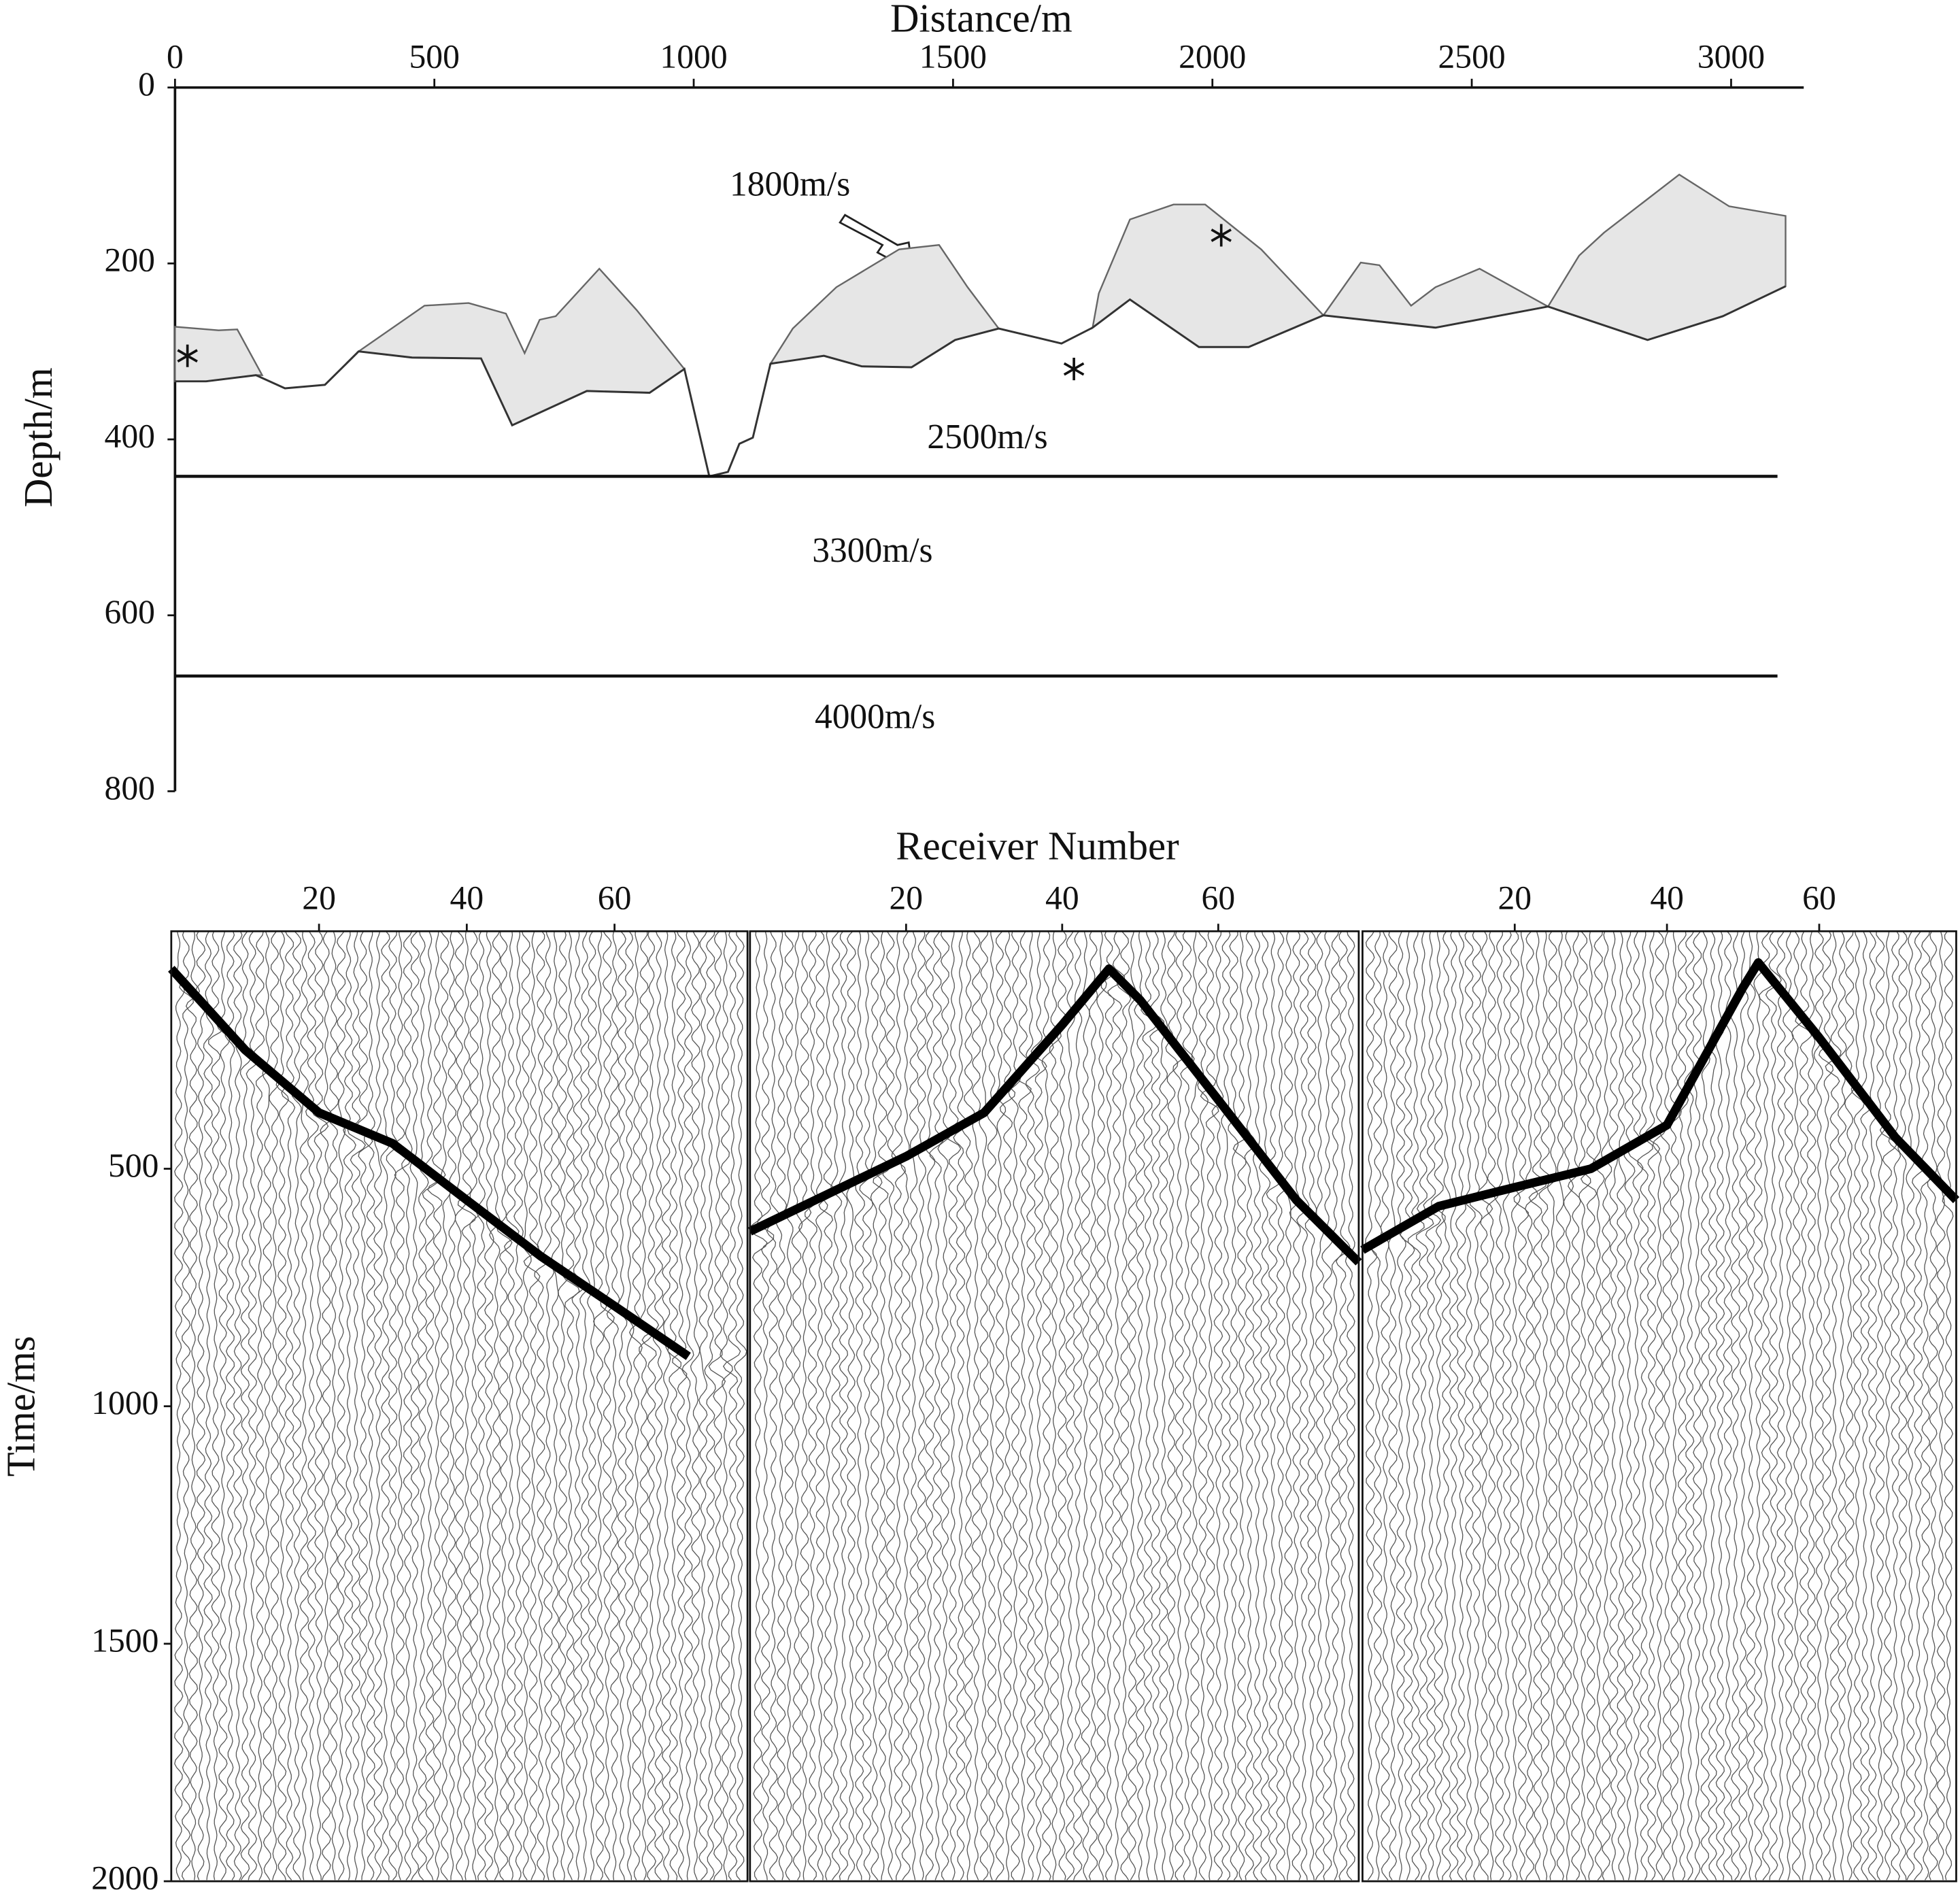 The width and height of the screenshot is (1960, 1890). Describe the element at coordinates (1037, 846) in the screenshot. I see `x-axis-title: Receiver Number` at that location.